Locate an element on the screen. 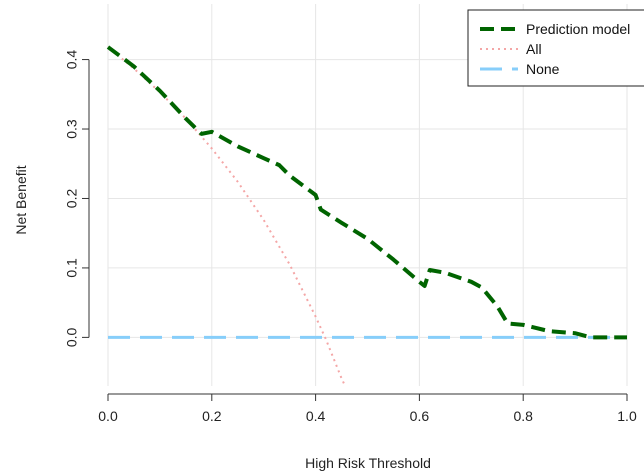 The image size is (644, 472). x-tick-label: 0.0 is located at coordinates (108, 416).